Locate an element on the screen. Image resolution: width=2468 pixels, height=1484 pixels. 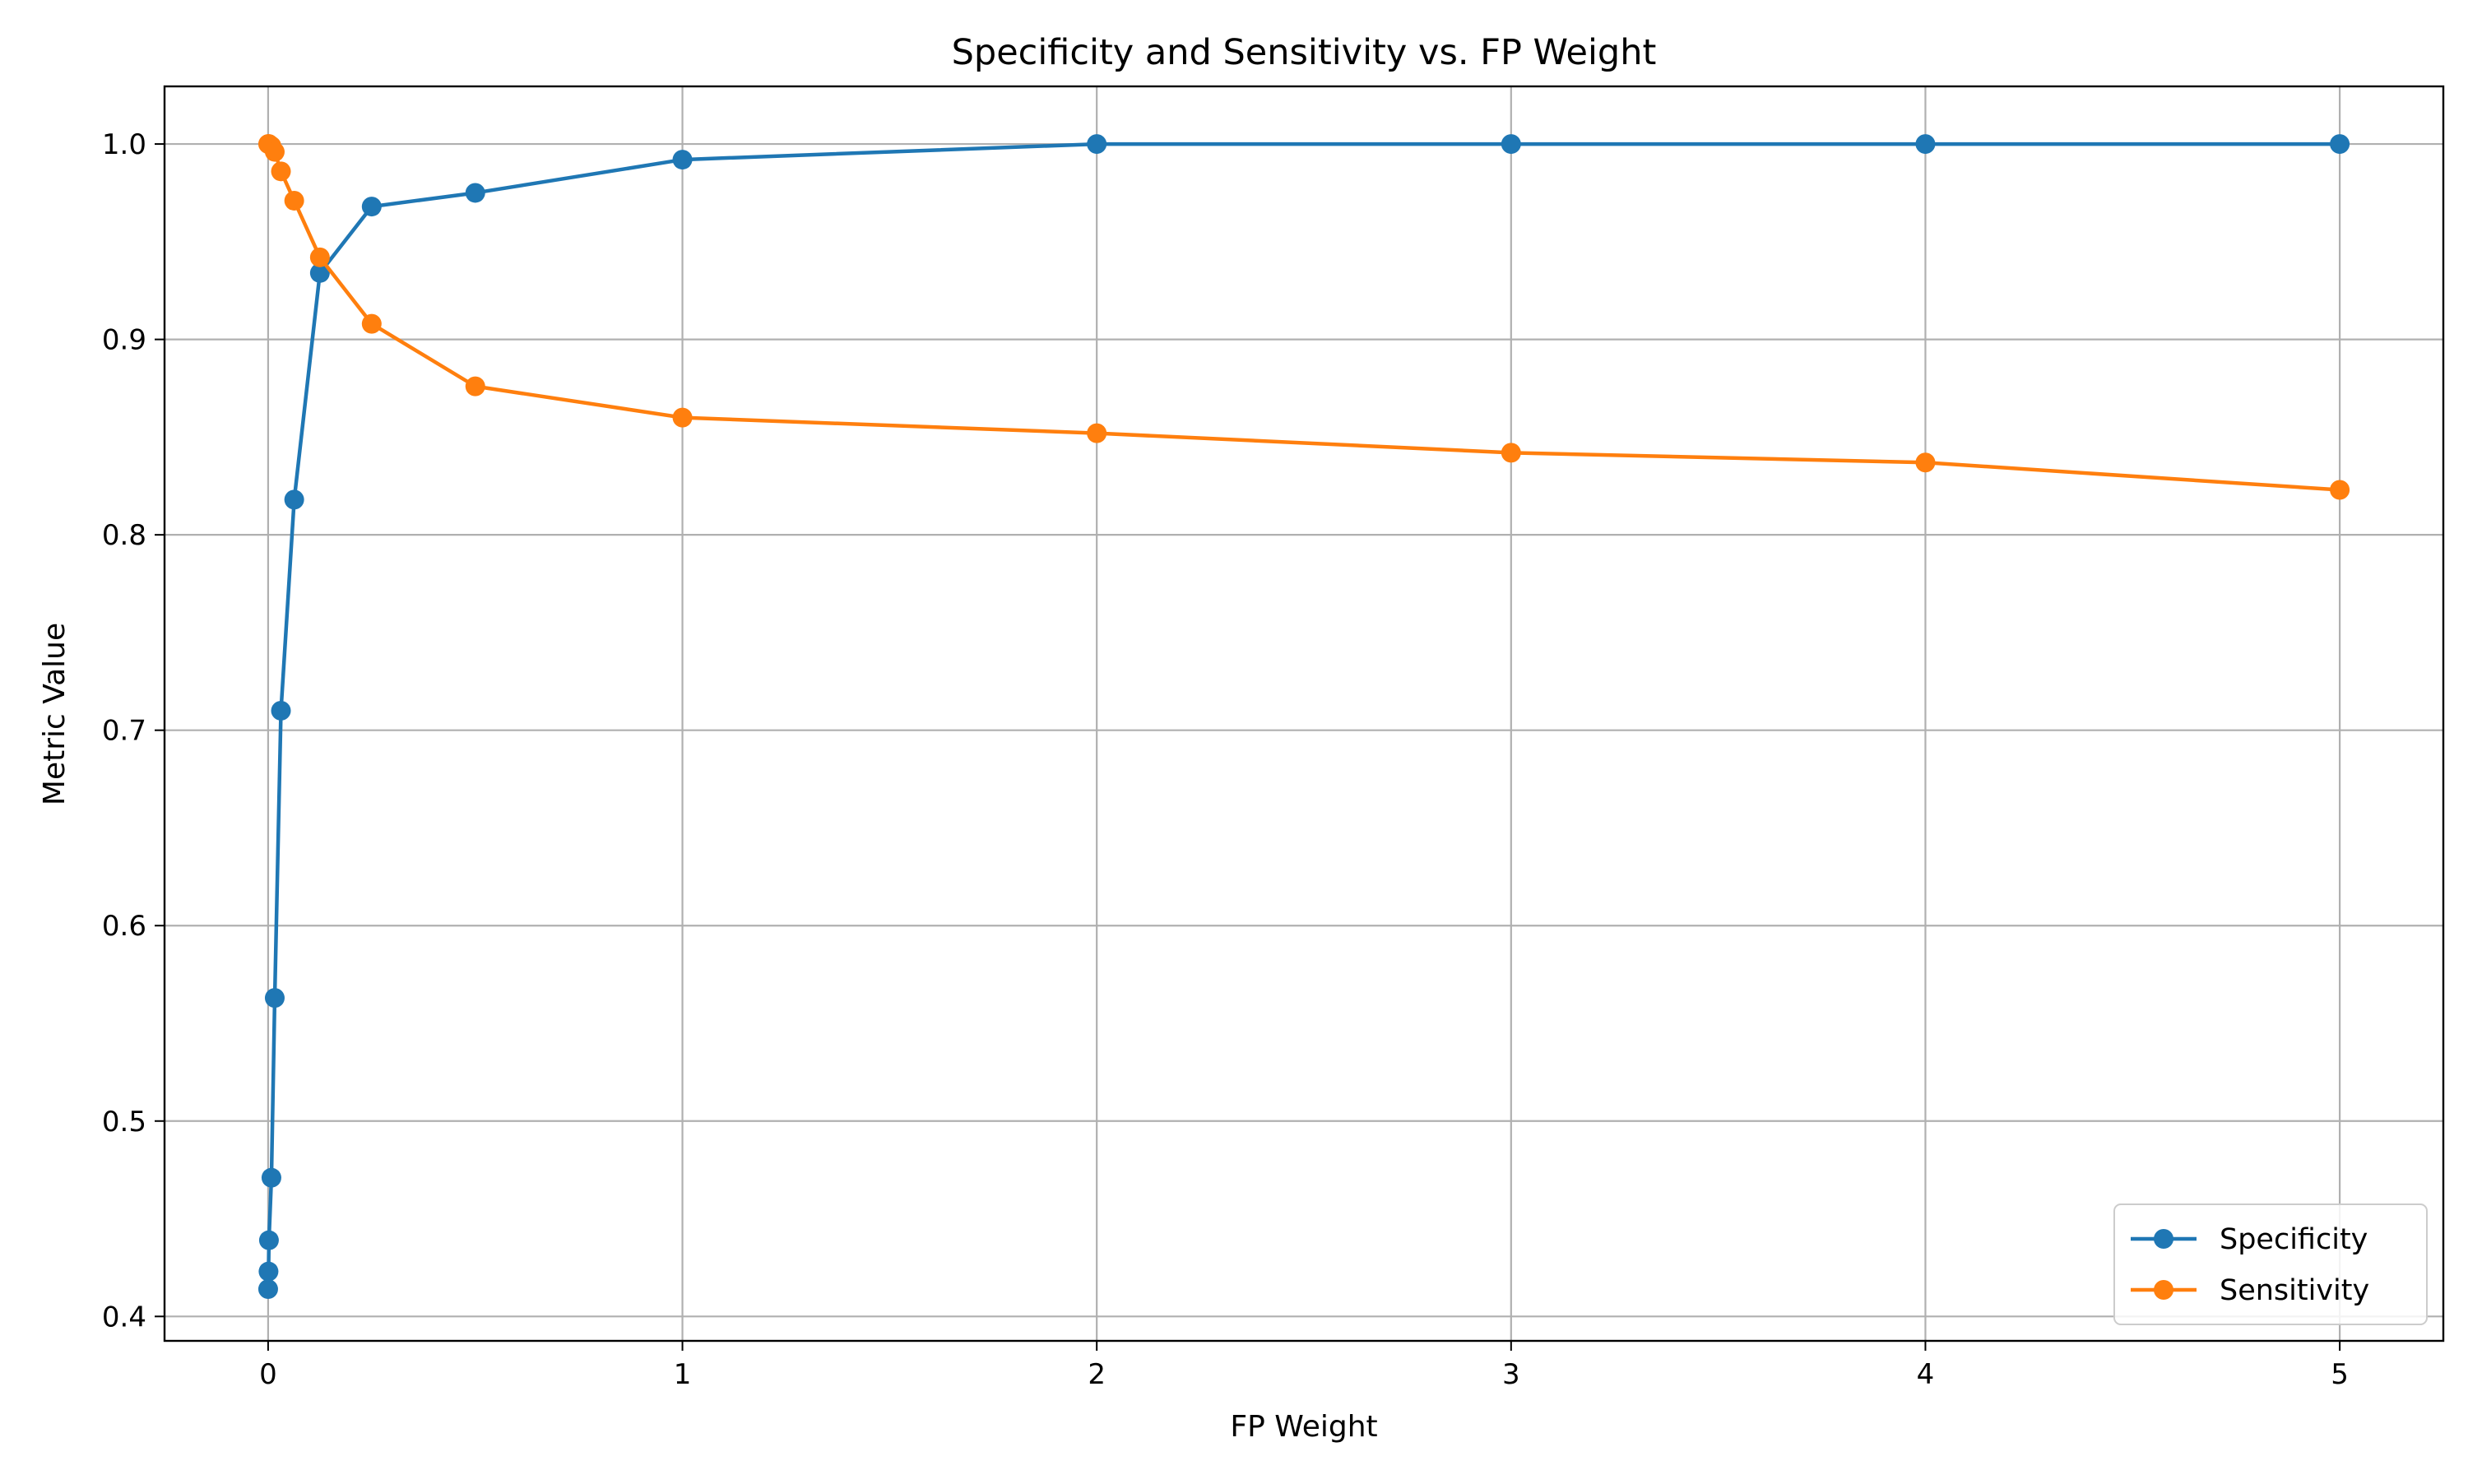
legend: Specificity Sensitivity is located at coordinates (2270, 1264).